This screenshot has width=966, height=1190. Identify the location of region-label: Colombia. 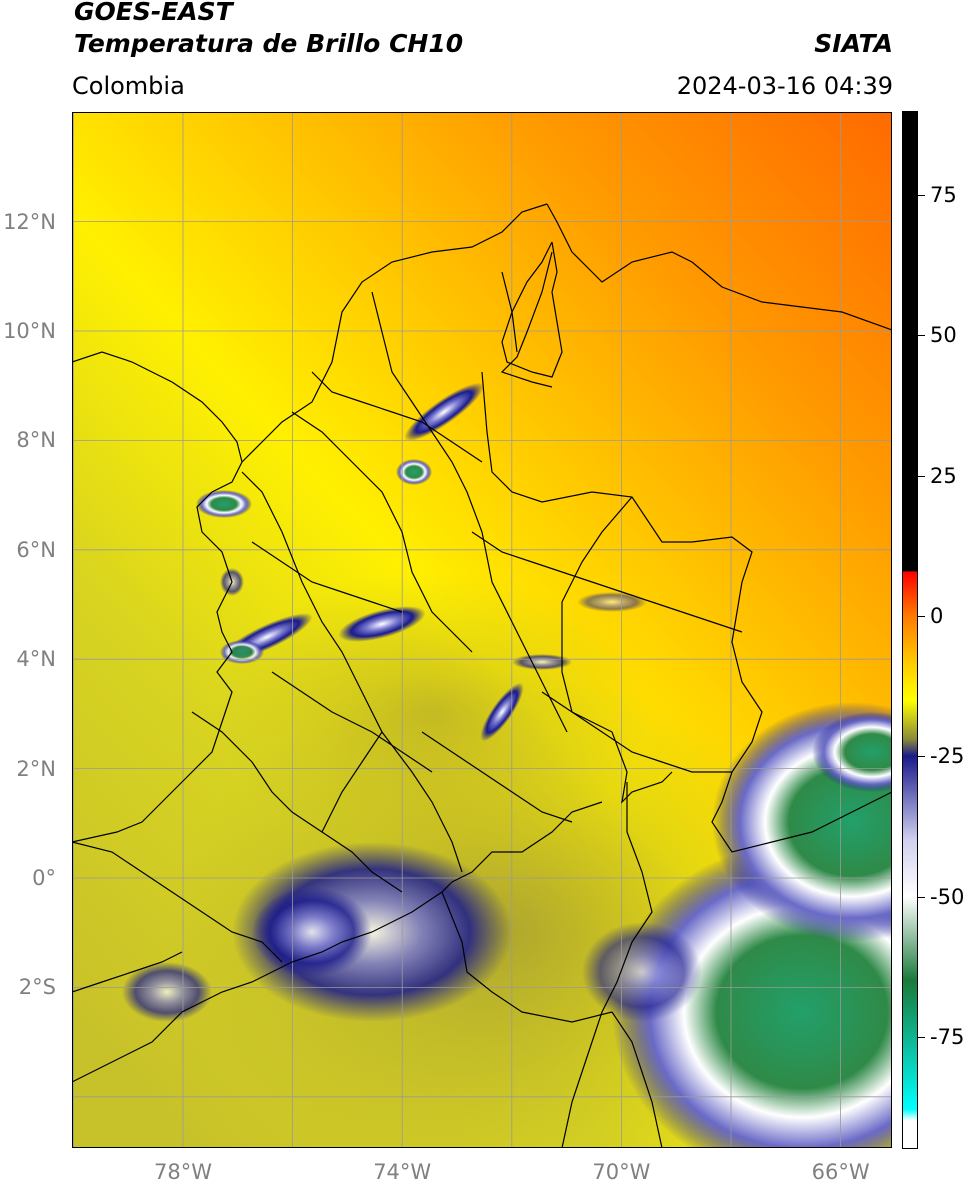
(128, 86).